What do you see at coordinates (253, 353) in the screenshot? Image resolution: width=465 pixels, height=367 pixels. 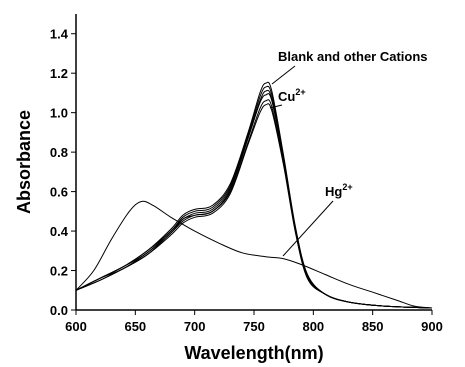 I see `x-axis-title: Wavelength(nm)` at bounding box center [253, 353].